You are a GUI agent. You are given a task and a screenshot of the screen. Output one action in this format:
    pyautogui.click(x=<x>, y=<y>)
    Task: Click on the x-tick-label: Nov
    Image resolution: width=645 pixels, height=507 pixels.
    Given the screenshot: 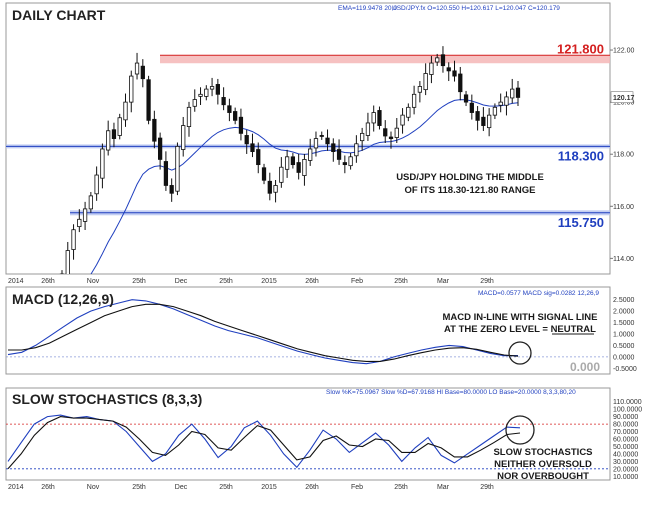 What is the action you would take?
    pyautogui.click(x=93, y=281)
    